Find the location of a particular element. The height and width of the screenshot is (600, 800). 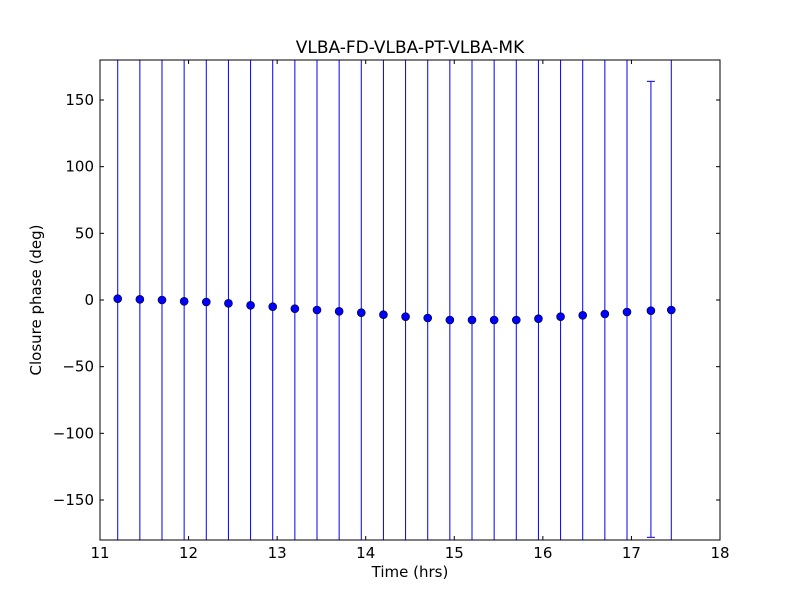

y-tick-label: 50 is located at coordinates (84, 233).